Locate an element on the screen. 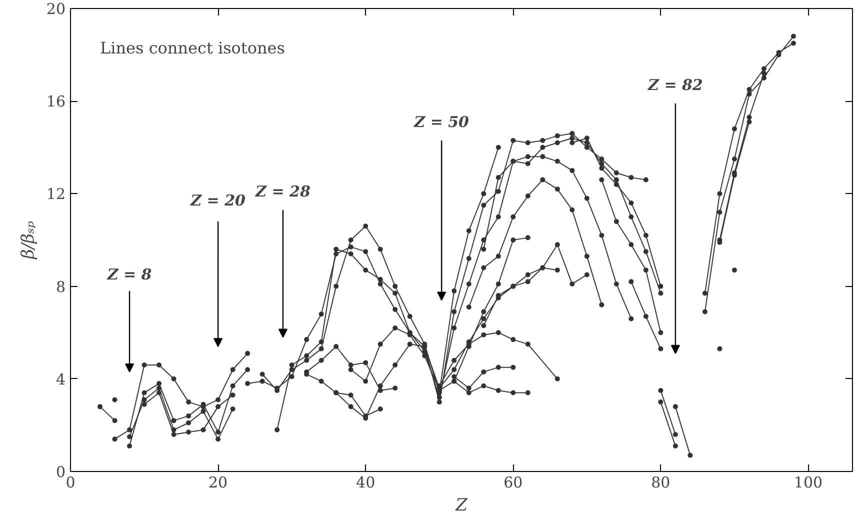 The image size is (862, 521). annotation: Z = 28 is located at coordinates (282, 191).